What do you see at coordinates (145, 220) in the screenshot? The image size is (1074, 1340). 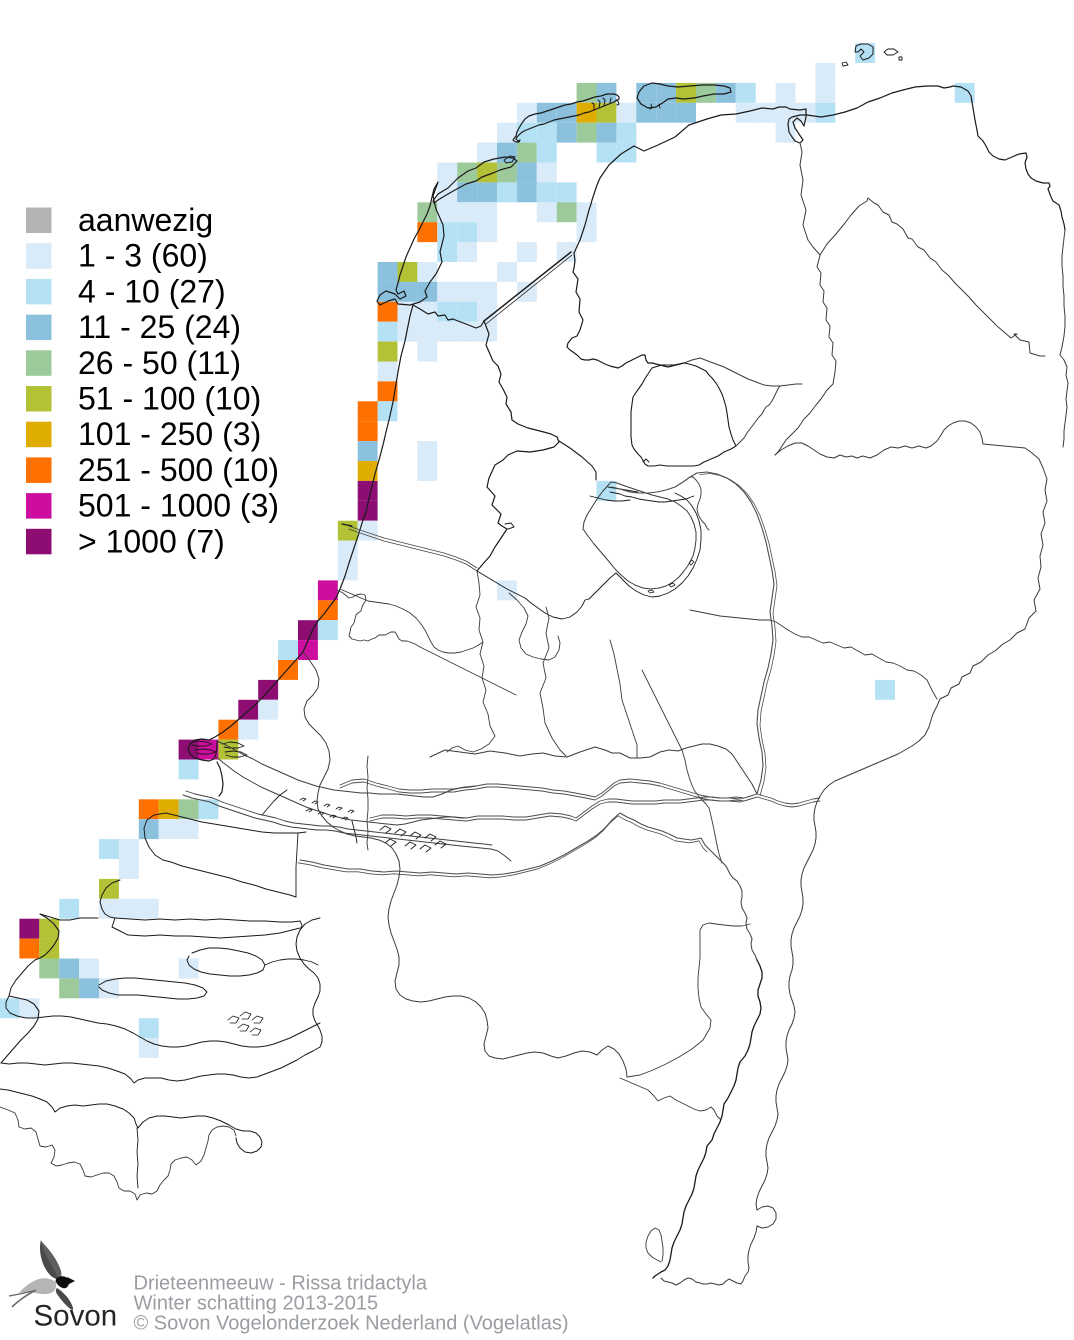 I see `svg-text: aanwezig` at bounding box center [145, 220].